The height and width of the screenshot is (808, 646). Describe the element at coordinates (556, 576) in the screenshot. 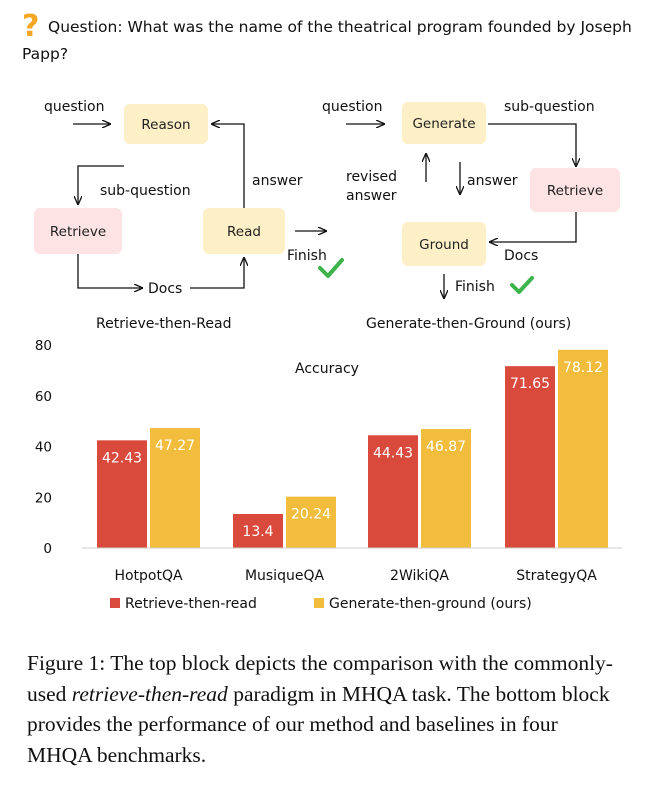

I see `category-label: StrategyQA` at that location.